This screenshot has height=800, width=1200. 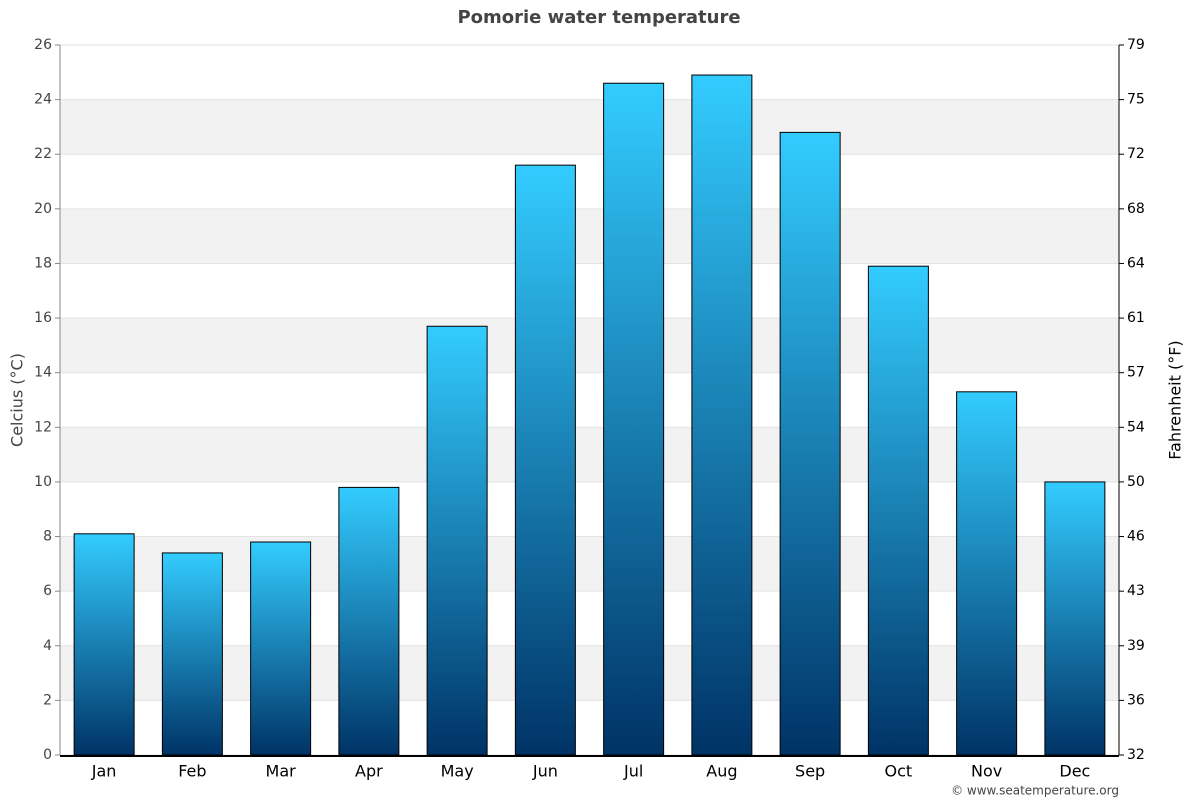 I want to click on x-tick-label: May, so click(x=457, y=771).